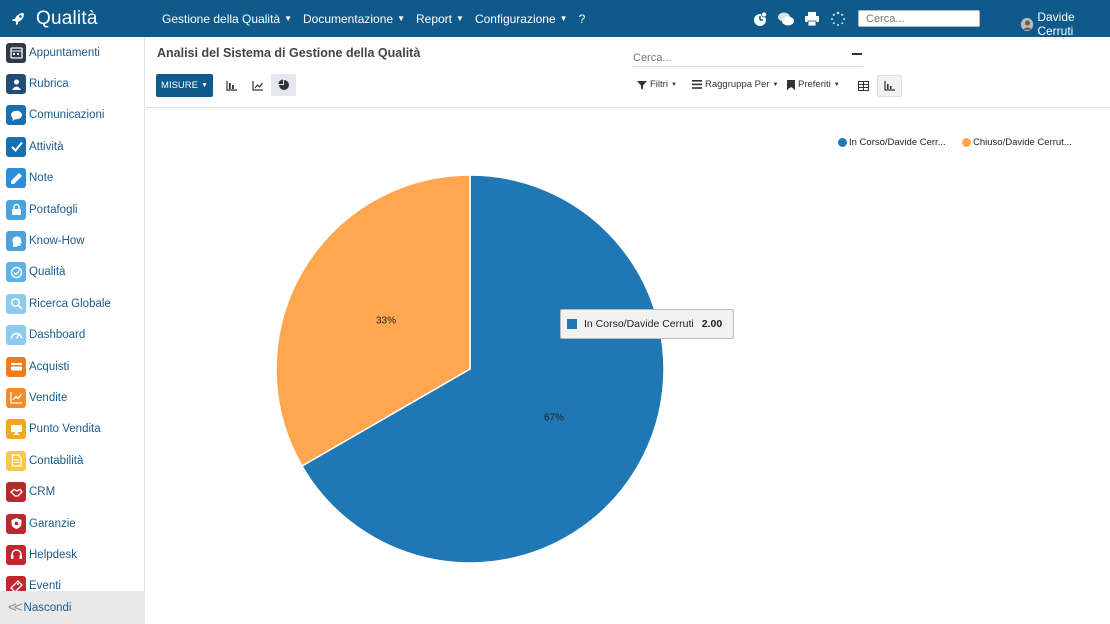 This screenshot has height=624, width=1110. I want to click on line-chart-icon, so click(257, 85).